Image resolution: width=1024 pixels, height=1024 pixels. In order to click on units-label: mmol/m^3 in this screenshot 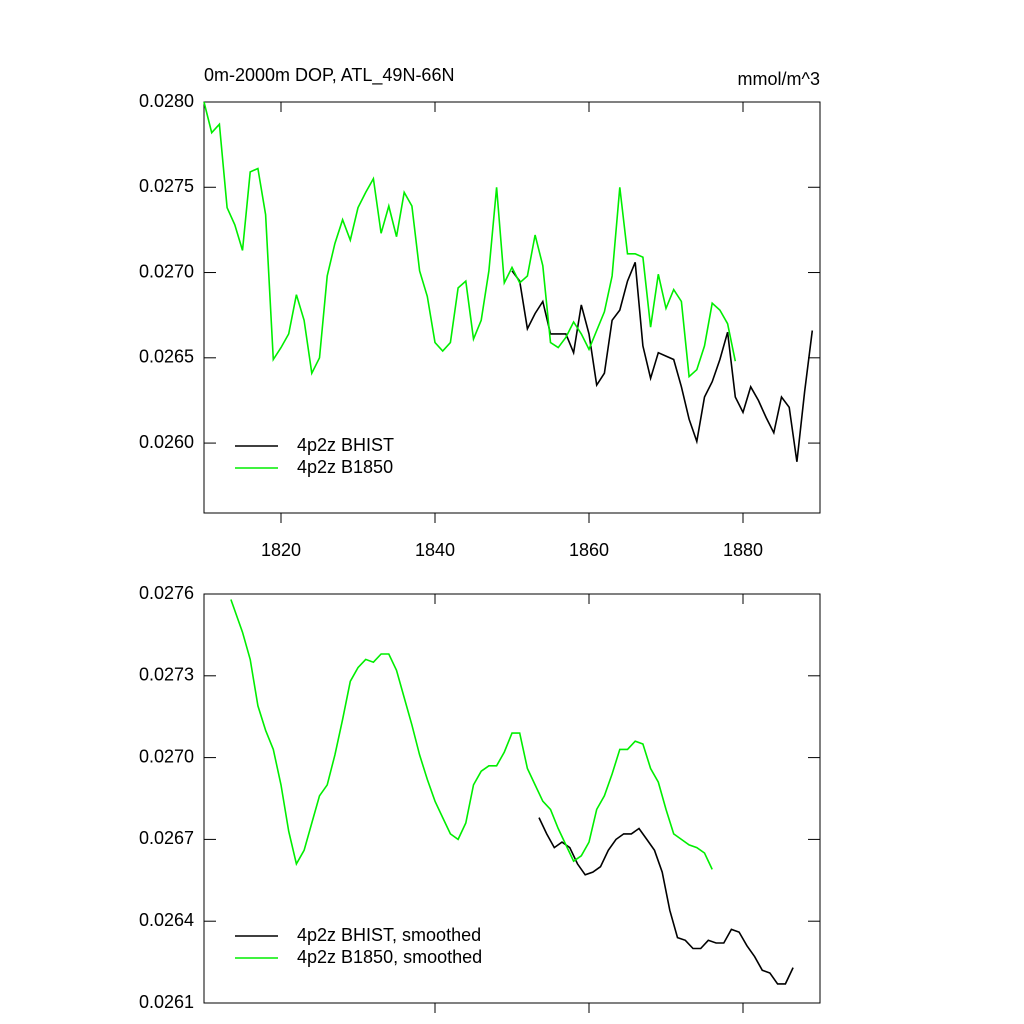, I will do `click(779, 79)`.